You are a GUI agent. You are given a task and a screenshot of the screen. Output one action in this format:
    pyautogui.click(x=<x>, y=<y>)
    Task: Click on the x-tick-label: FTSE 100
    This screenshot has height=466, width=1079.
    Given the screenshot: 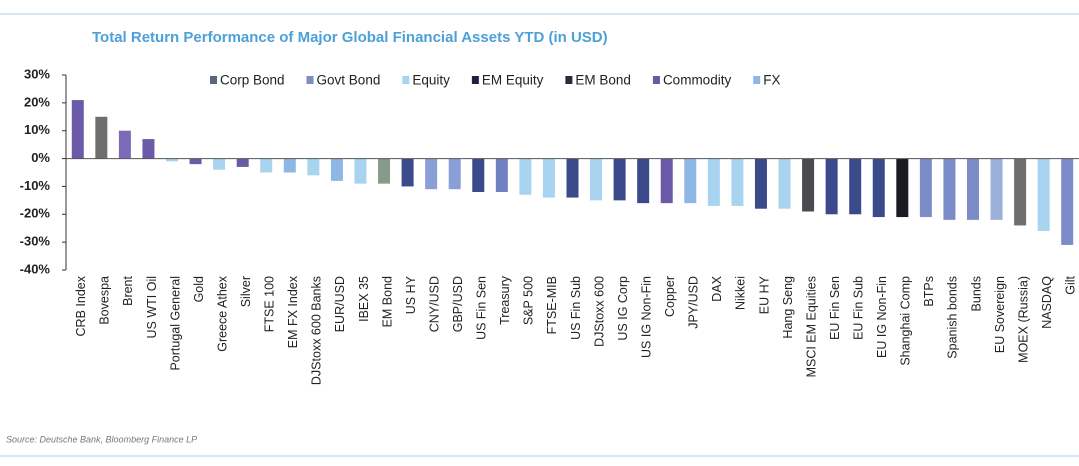 What is the action you would take?
    pyautogui.click(x=270, y=304)
    